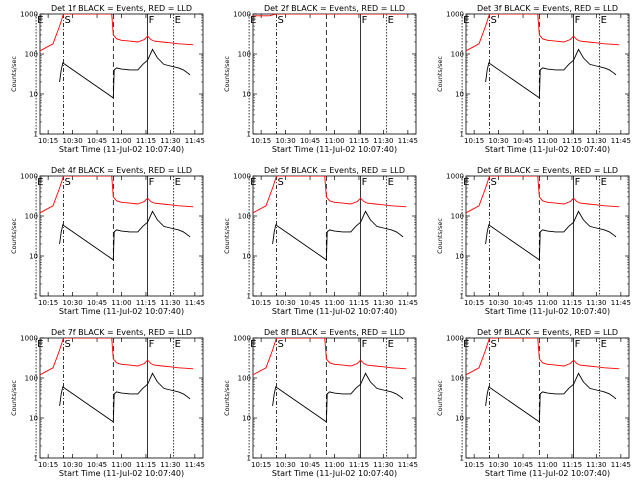 The height and width of the screenshot is (480, 640). What do you see at coordinates (121, 332) in the screenshot?
I see `panel-title: Det 7f BLACK = Events, RED = LLD` at bounding box center [121, 332].